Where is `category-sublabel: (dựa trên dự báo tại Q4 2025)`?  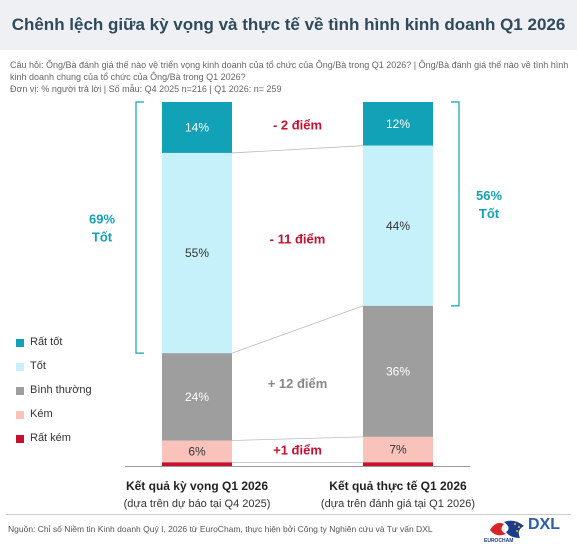
category-sublabel: (dựa trên dự báo tại Q4 2025) is located at coordinates (197, 504).